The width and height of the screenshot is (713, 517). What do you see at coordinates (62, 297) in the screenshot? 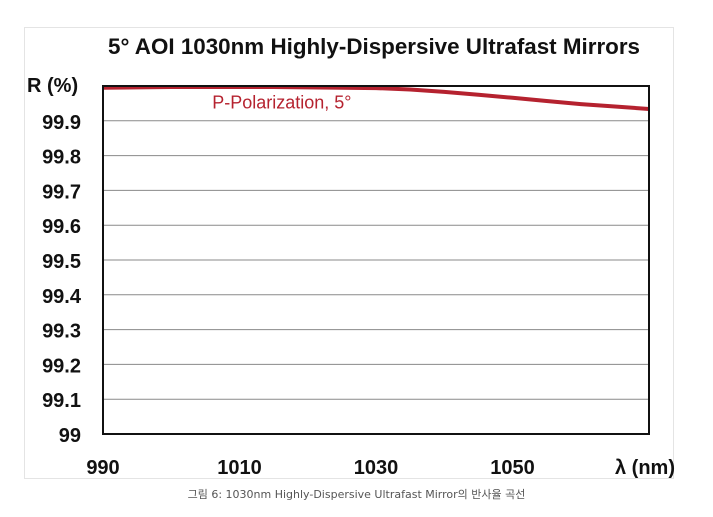
I see `y-tick-label: 99.4` at bounding box center [62, 297].